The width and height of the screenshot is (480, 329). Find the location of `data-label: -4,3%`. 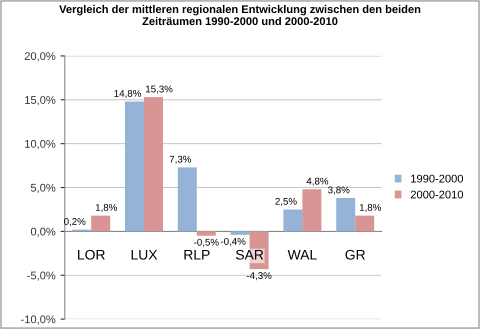

data-label: -4,3% is located at coordinates (259, 276).